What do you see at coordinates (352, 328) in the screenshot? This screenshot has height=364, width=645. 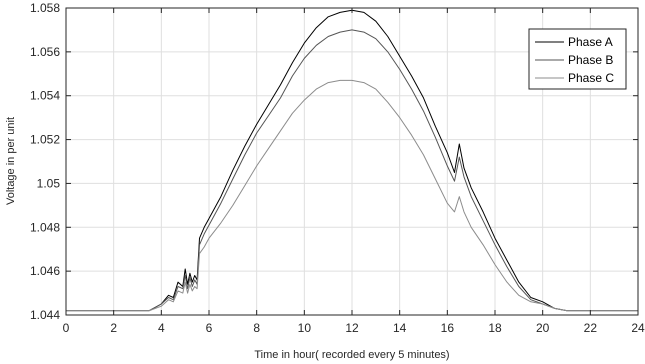 I see `x-tick-label: 12` at bounding box center [352, 328].